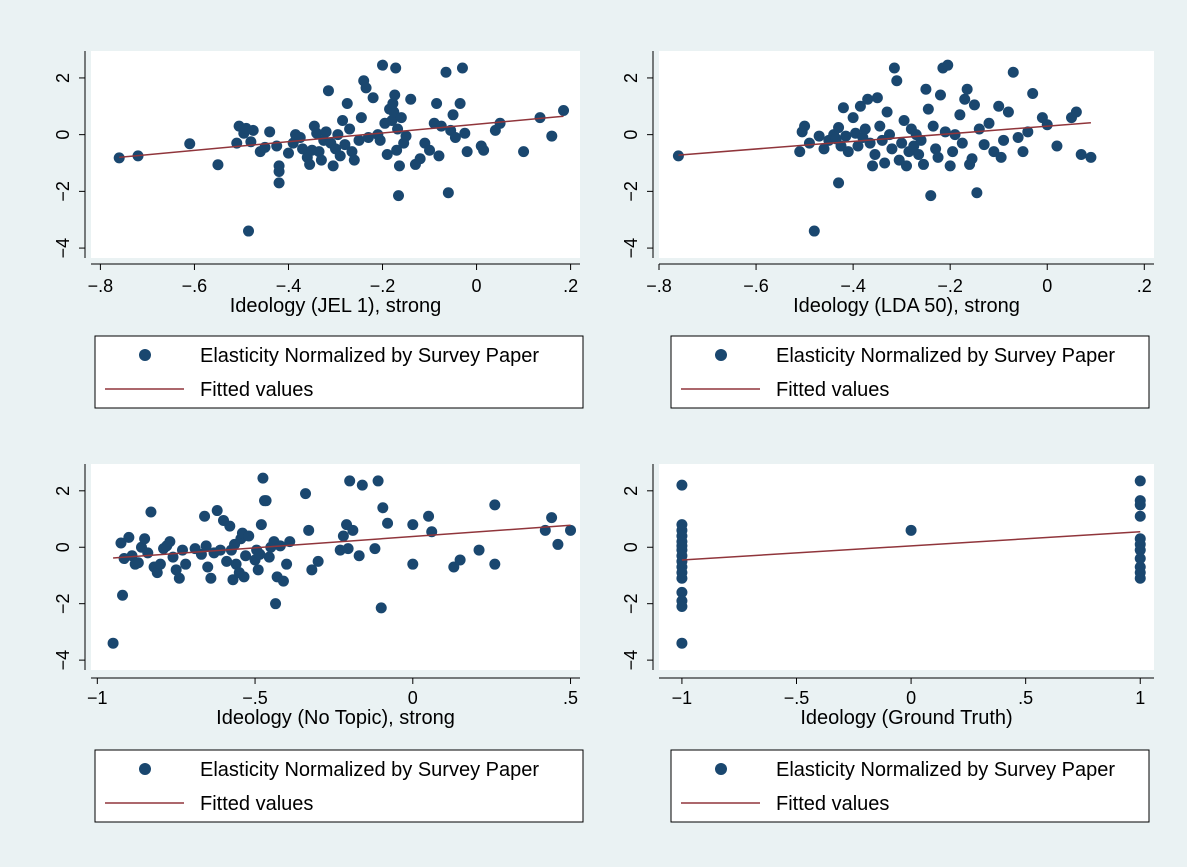 This screenshot has height=867, width=1187. What do you see at coordinates (945, 356) in the screenshot?
I see `legend-marker-label: Elasticity Normalized by Survey Paper` at bounding box center [945, 356].